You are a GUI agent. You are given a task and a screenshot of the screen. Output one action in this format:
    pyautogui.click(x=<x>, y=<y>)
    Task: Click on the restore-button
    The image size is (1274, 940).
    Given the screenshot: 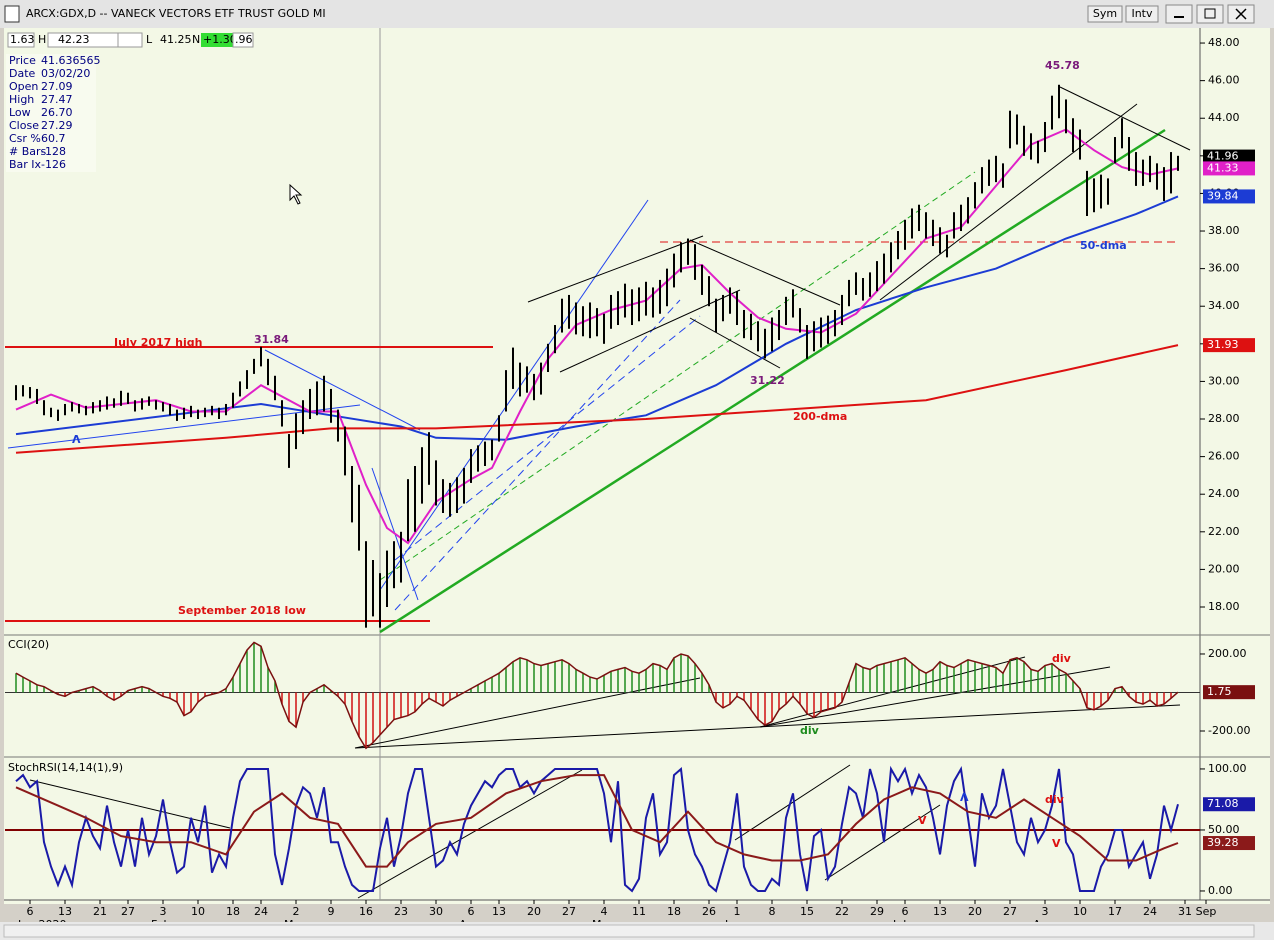 What is the action you would take?
    pyautogui.click(x=1210, y=14)
    